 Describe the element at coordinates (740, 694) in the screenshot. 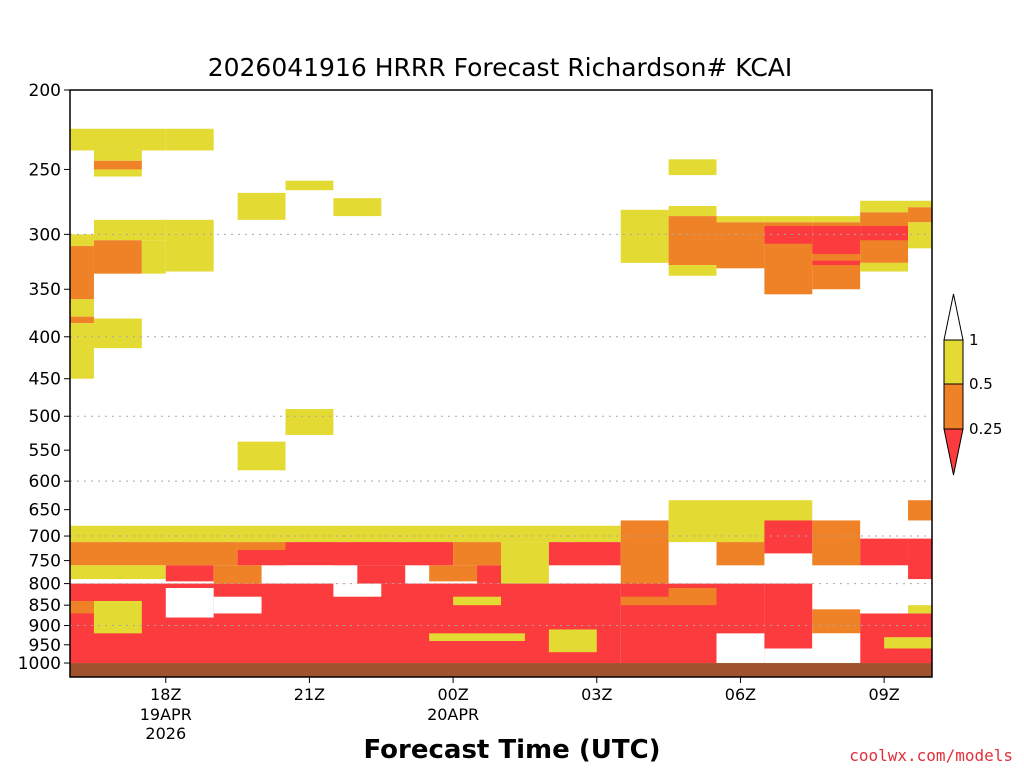

I see `x-tick-label-4: 06Z` at that location.